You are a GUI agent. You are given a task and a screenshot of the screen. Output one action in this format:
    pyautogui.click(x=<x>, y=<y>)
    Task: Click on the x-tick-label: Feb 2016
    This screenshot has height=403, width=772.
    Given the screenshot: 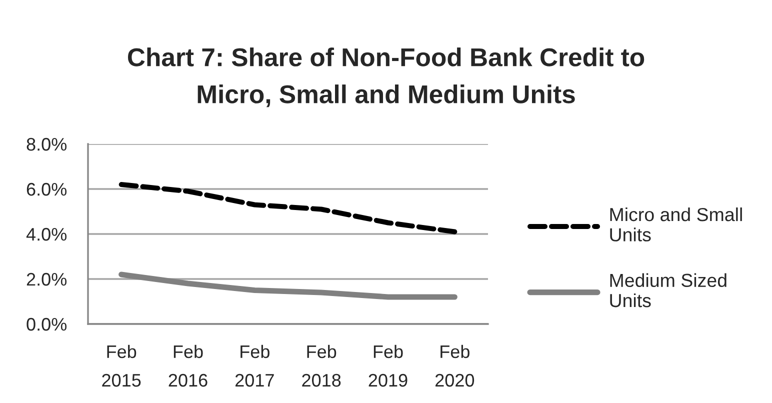 What is the action you would take?
    pyautogui.click(x=188, y=365)
    